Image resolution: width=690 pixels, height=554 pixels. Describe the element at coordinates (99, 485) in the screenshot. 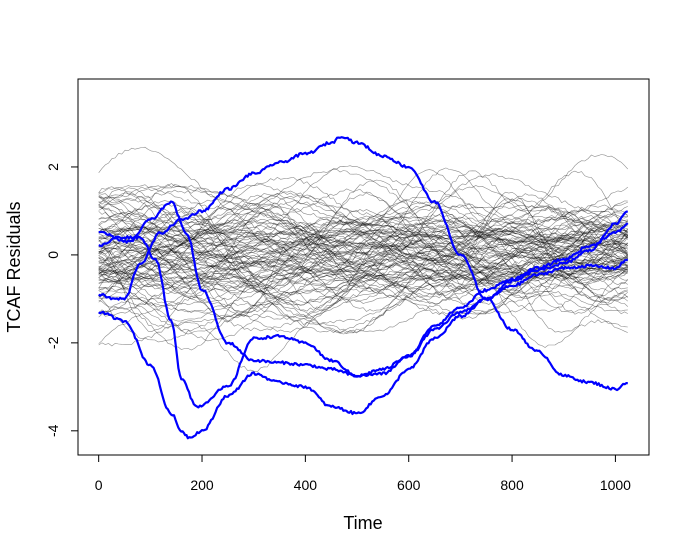

I see `x-tick-label: 0` at that location.